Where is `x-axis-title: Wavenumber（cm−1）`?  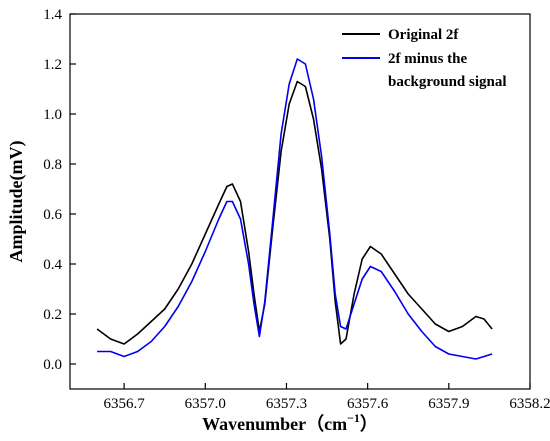 x-axis-title: Wavenumber（cm−1） is located at coordinates (290, 422).